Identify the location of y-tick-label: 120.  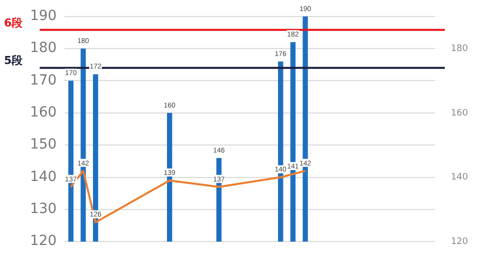
(43, 241).